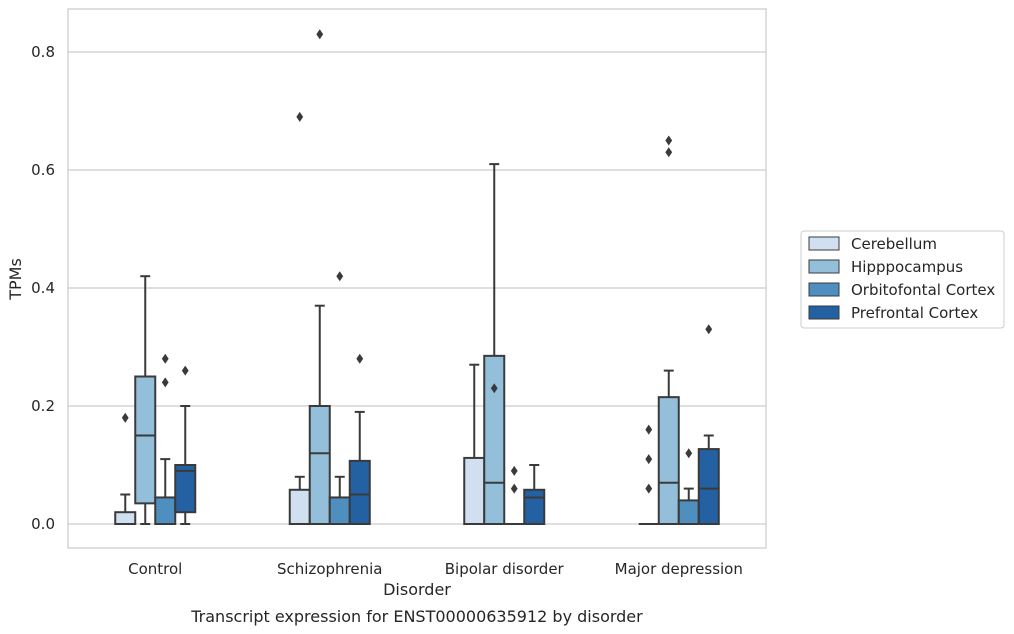  What do you see at coordinates (15, 279) in the screenshot?
I see `y-axis-label: TPMs` at bounding box center [15, 279].